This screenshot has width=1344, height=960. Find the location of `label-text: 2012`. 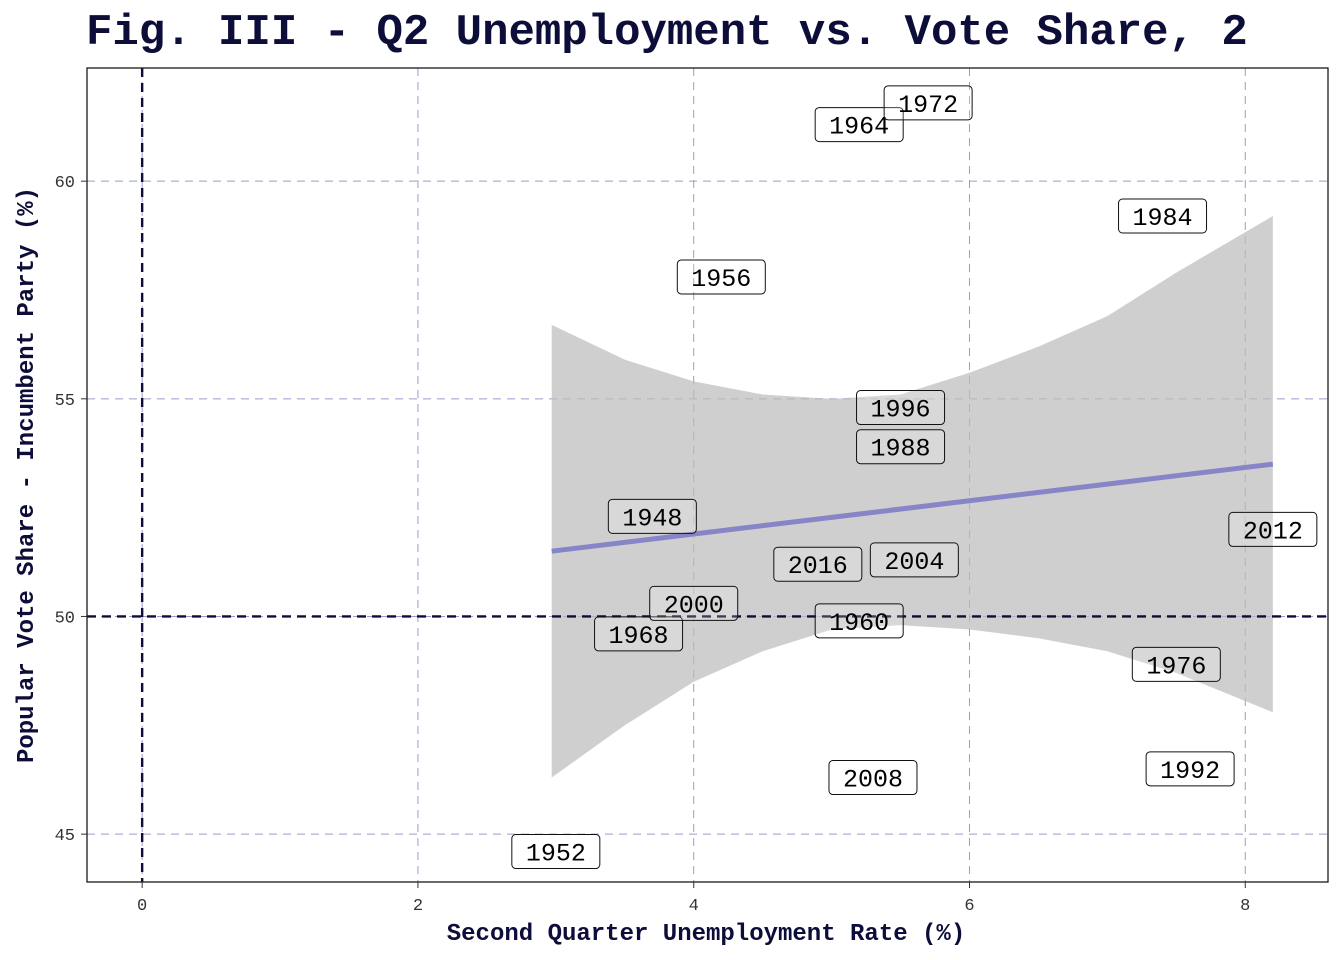

label-text: 2012 is located at coordinates (1273, 531).